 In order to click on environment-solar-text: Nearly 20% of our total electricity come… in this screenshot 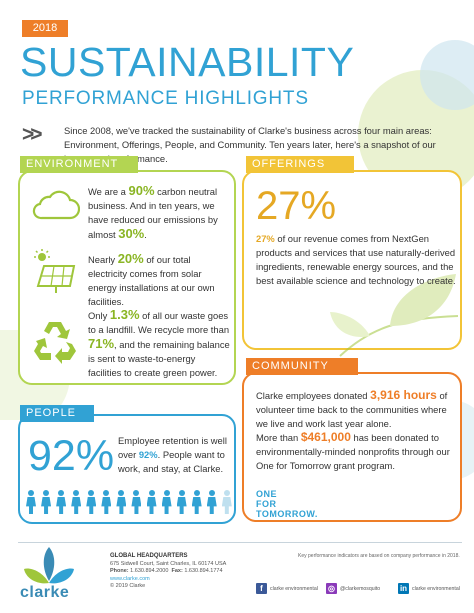, I will do `click(151, 279)`.